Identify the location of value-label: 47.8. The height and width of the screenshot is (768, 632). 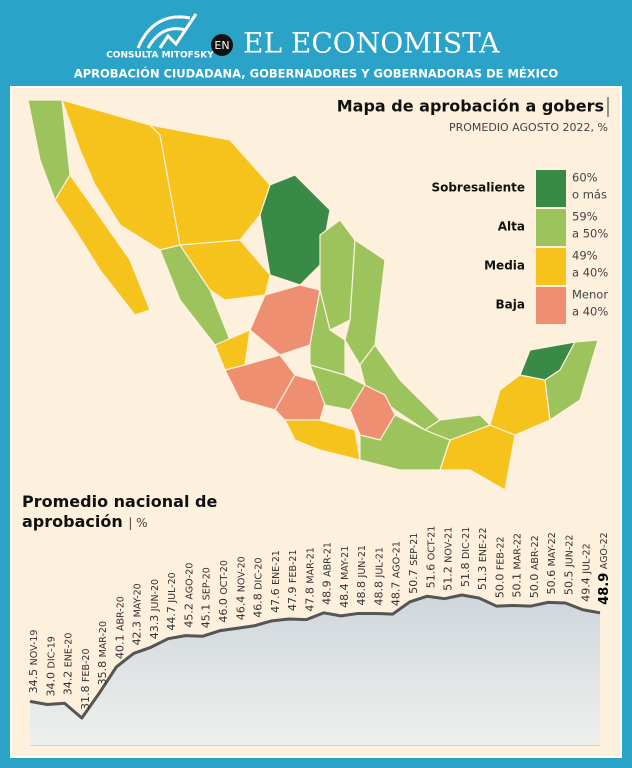
(309, 599).